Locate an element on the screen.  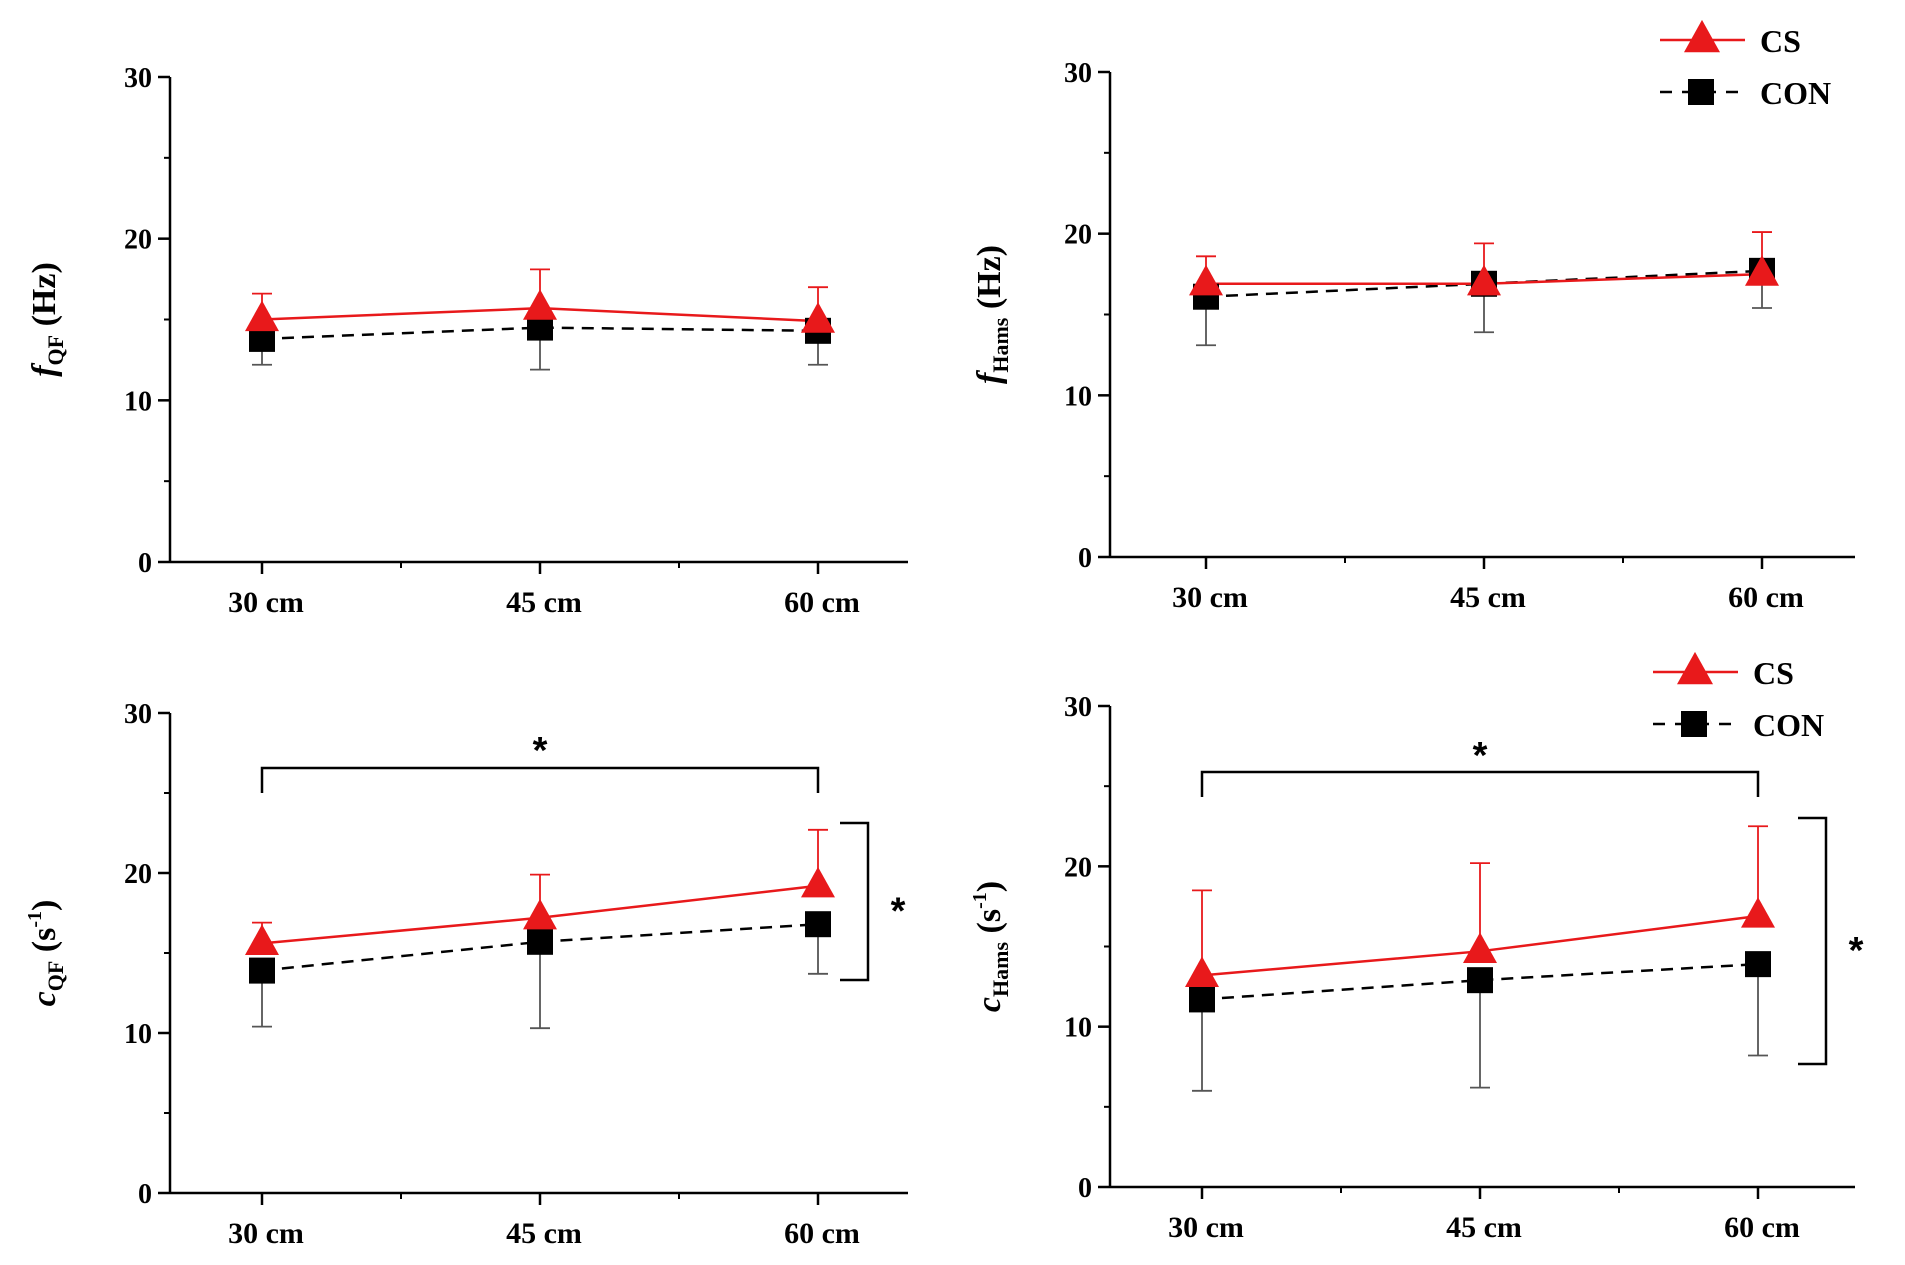
y-axis-label: cHams (s-1) is located at coordinates (991, 946).